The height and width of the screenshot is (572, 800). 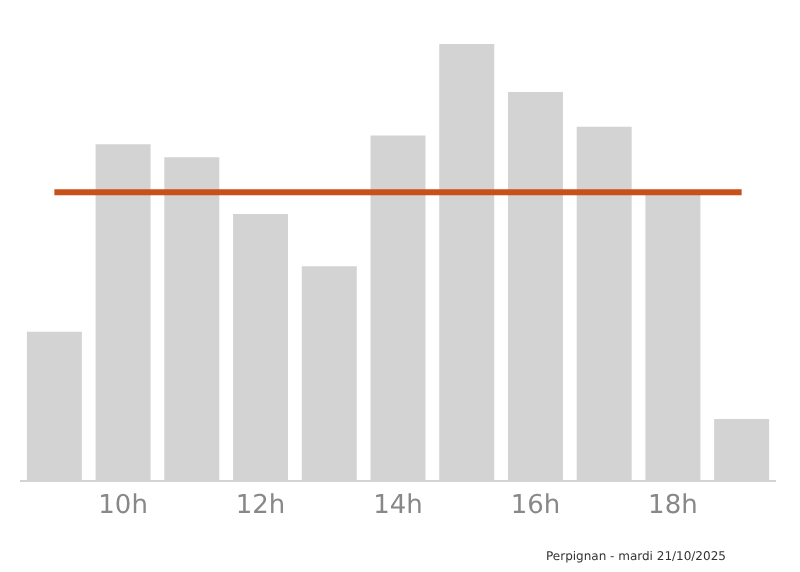 What do you see at coordinates (260, 506) in the screenshot?
I see `x-tick-label: 12h` at bounding box center [260, 506].